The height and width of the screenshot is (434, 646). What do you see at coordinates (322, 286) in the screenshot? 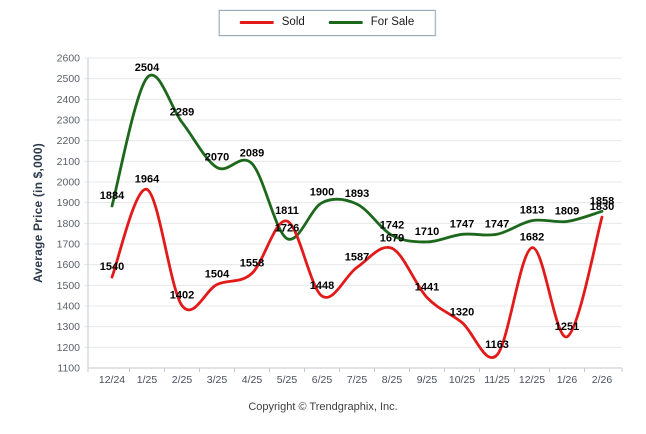
I see `sold-value-label: 1448` at bounding box center [322, 286].